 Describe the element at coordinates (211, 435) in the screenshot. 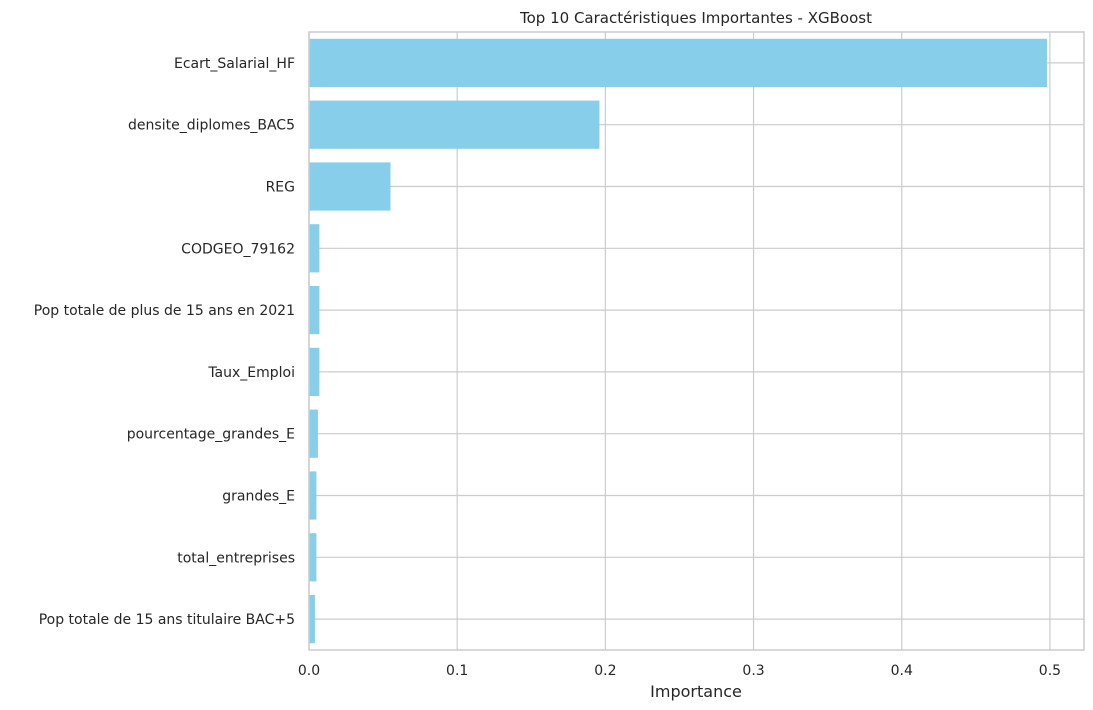

I see `y-tick-label: pourcentage_grandes_E` at that location.